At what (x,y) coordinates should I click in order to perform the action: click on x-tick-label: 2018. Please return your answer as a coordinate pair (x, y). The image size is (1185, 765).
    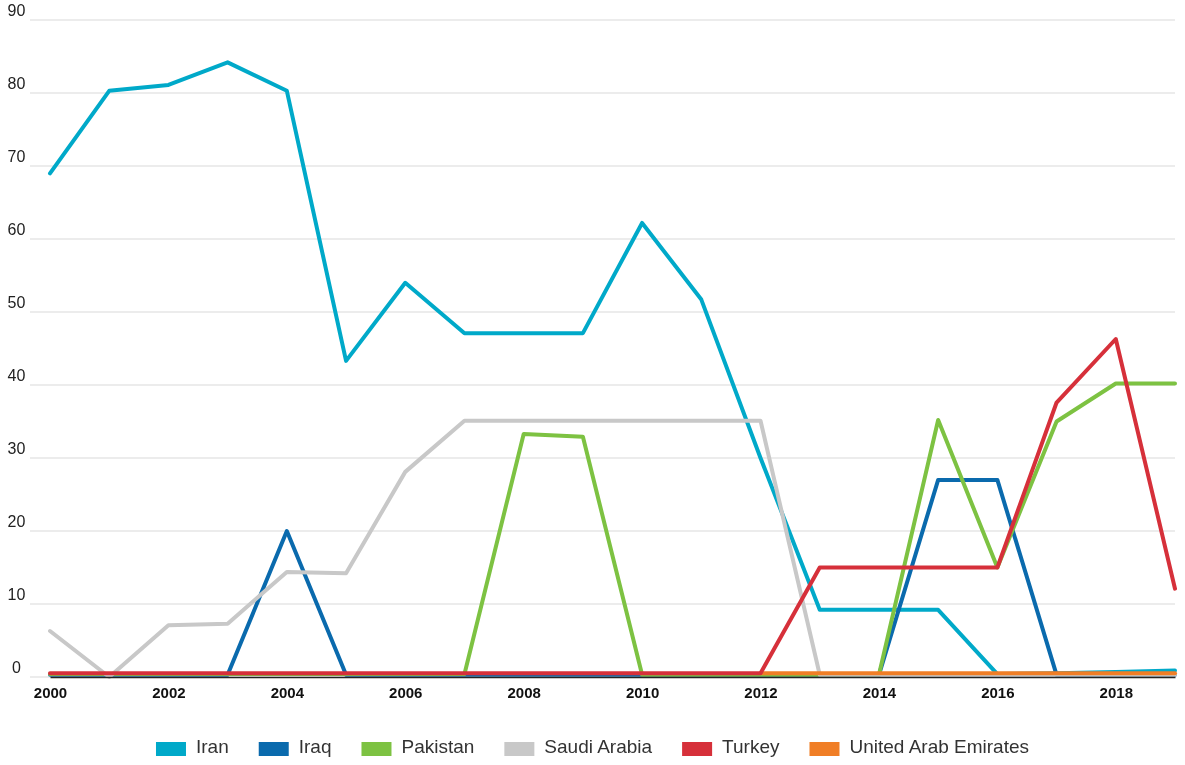
    Looking at the image, I should click on (1116, 692).